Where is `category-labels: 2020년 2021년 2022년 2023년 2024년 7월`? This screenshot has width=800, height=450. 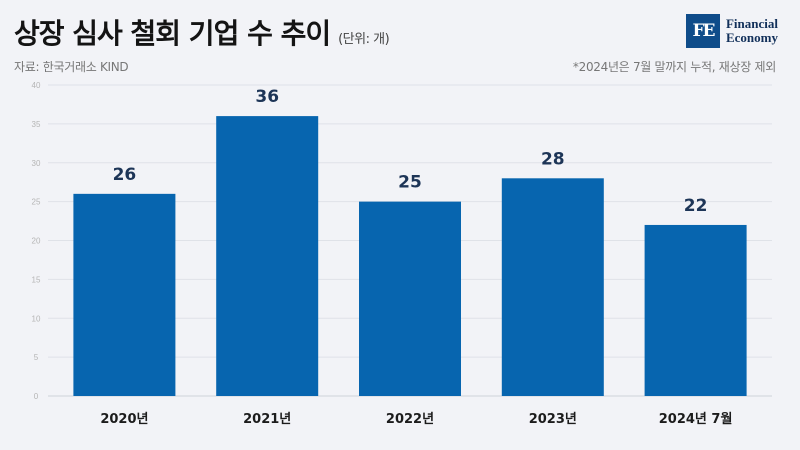 category-labels: 2020년 2021년 2022년 2023년 2024년 7월 is located at coordinates (416, 419).